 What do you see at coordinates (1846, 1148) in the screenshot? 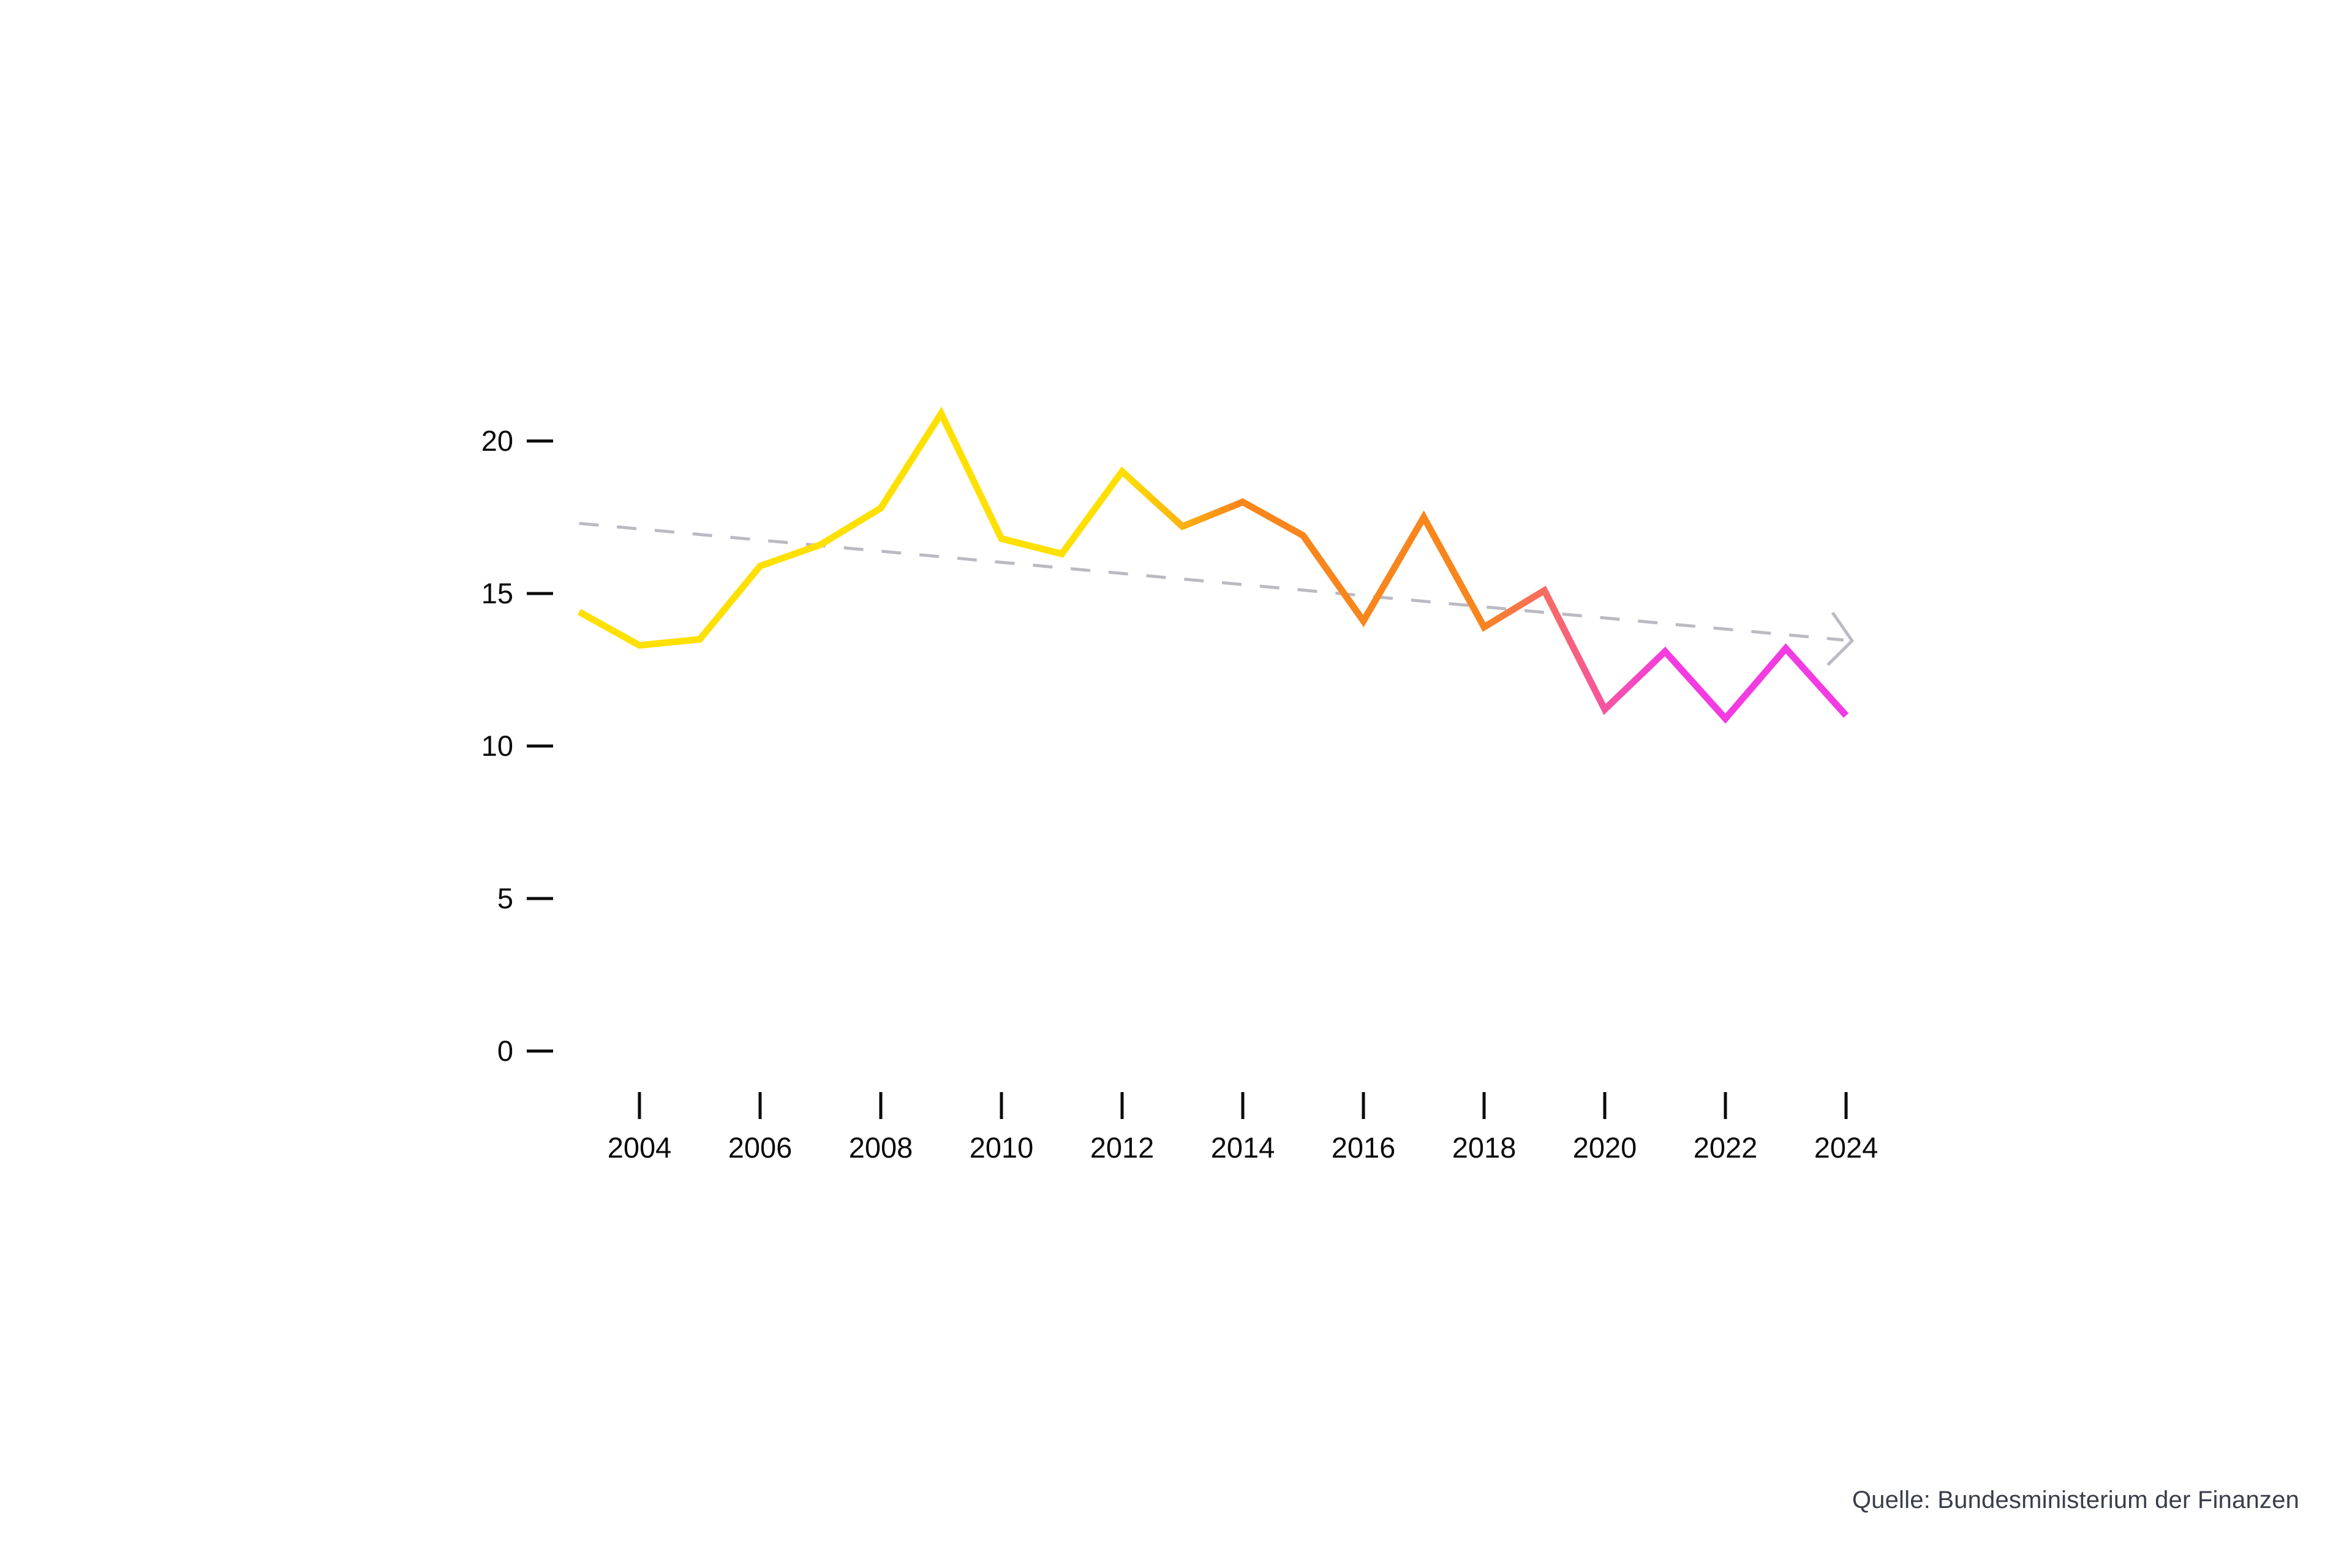
I see `x-axis-tick-label: 2024` at bounding box center [1846, 1148].